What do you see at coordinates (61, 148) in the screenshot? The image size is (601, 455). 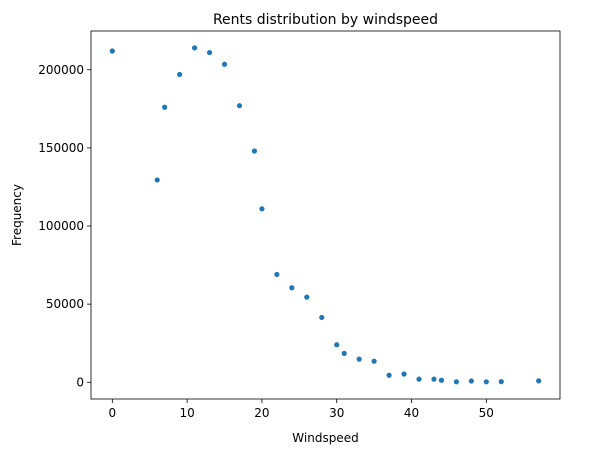 I see `y-tick-label: 150000` at bounding box center [61, 148].